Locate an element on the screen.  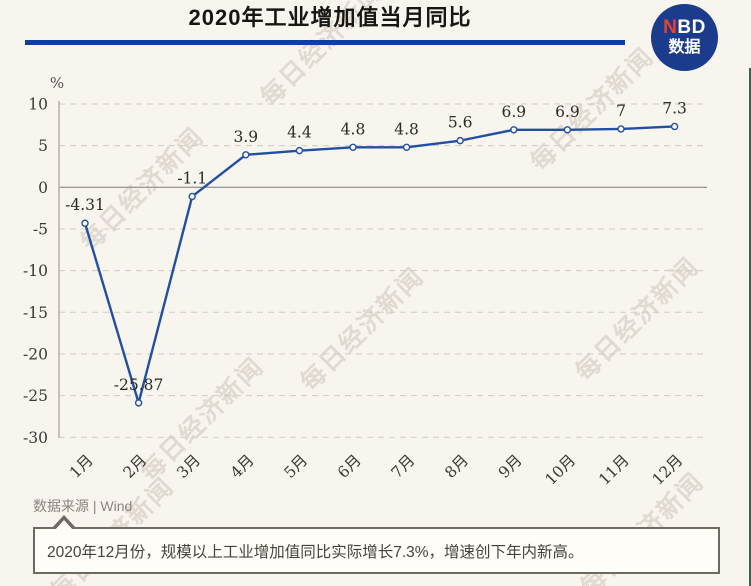
nbd-logo: NBD 数据 is located at coordinates (684, 37).